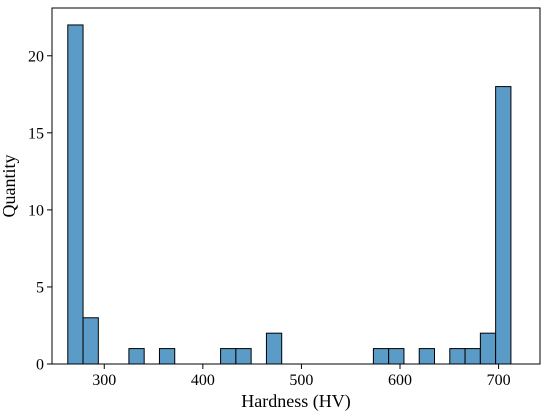 This screenshot has width=550, height=414. Describe the element at coordinates (9, 186) in the screenshot. I see `y-axis-label: Quantity` at that location.